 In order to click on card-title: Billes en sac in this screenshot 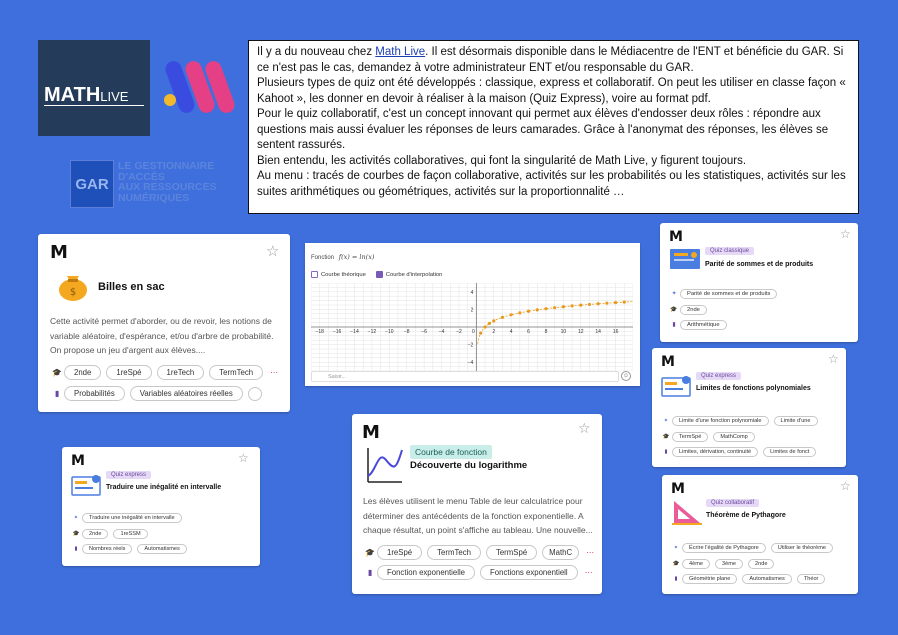, I will do `click(131, 287)`.